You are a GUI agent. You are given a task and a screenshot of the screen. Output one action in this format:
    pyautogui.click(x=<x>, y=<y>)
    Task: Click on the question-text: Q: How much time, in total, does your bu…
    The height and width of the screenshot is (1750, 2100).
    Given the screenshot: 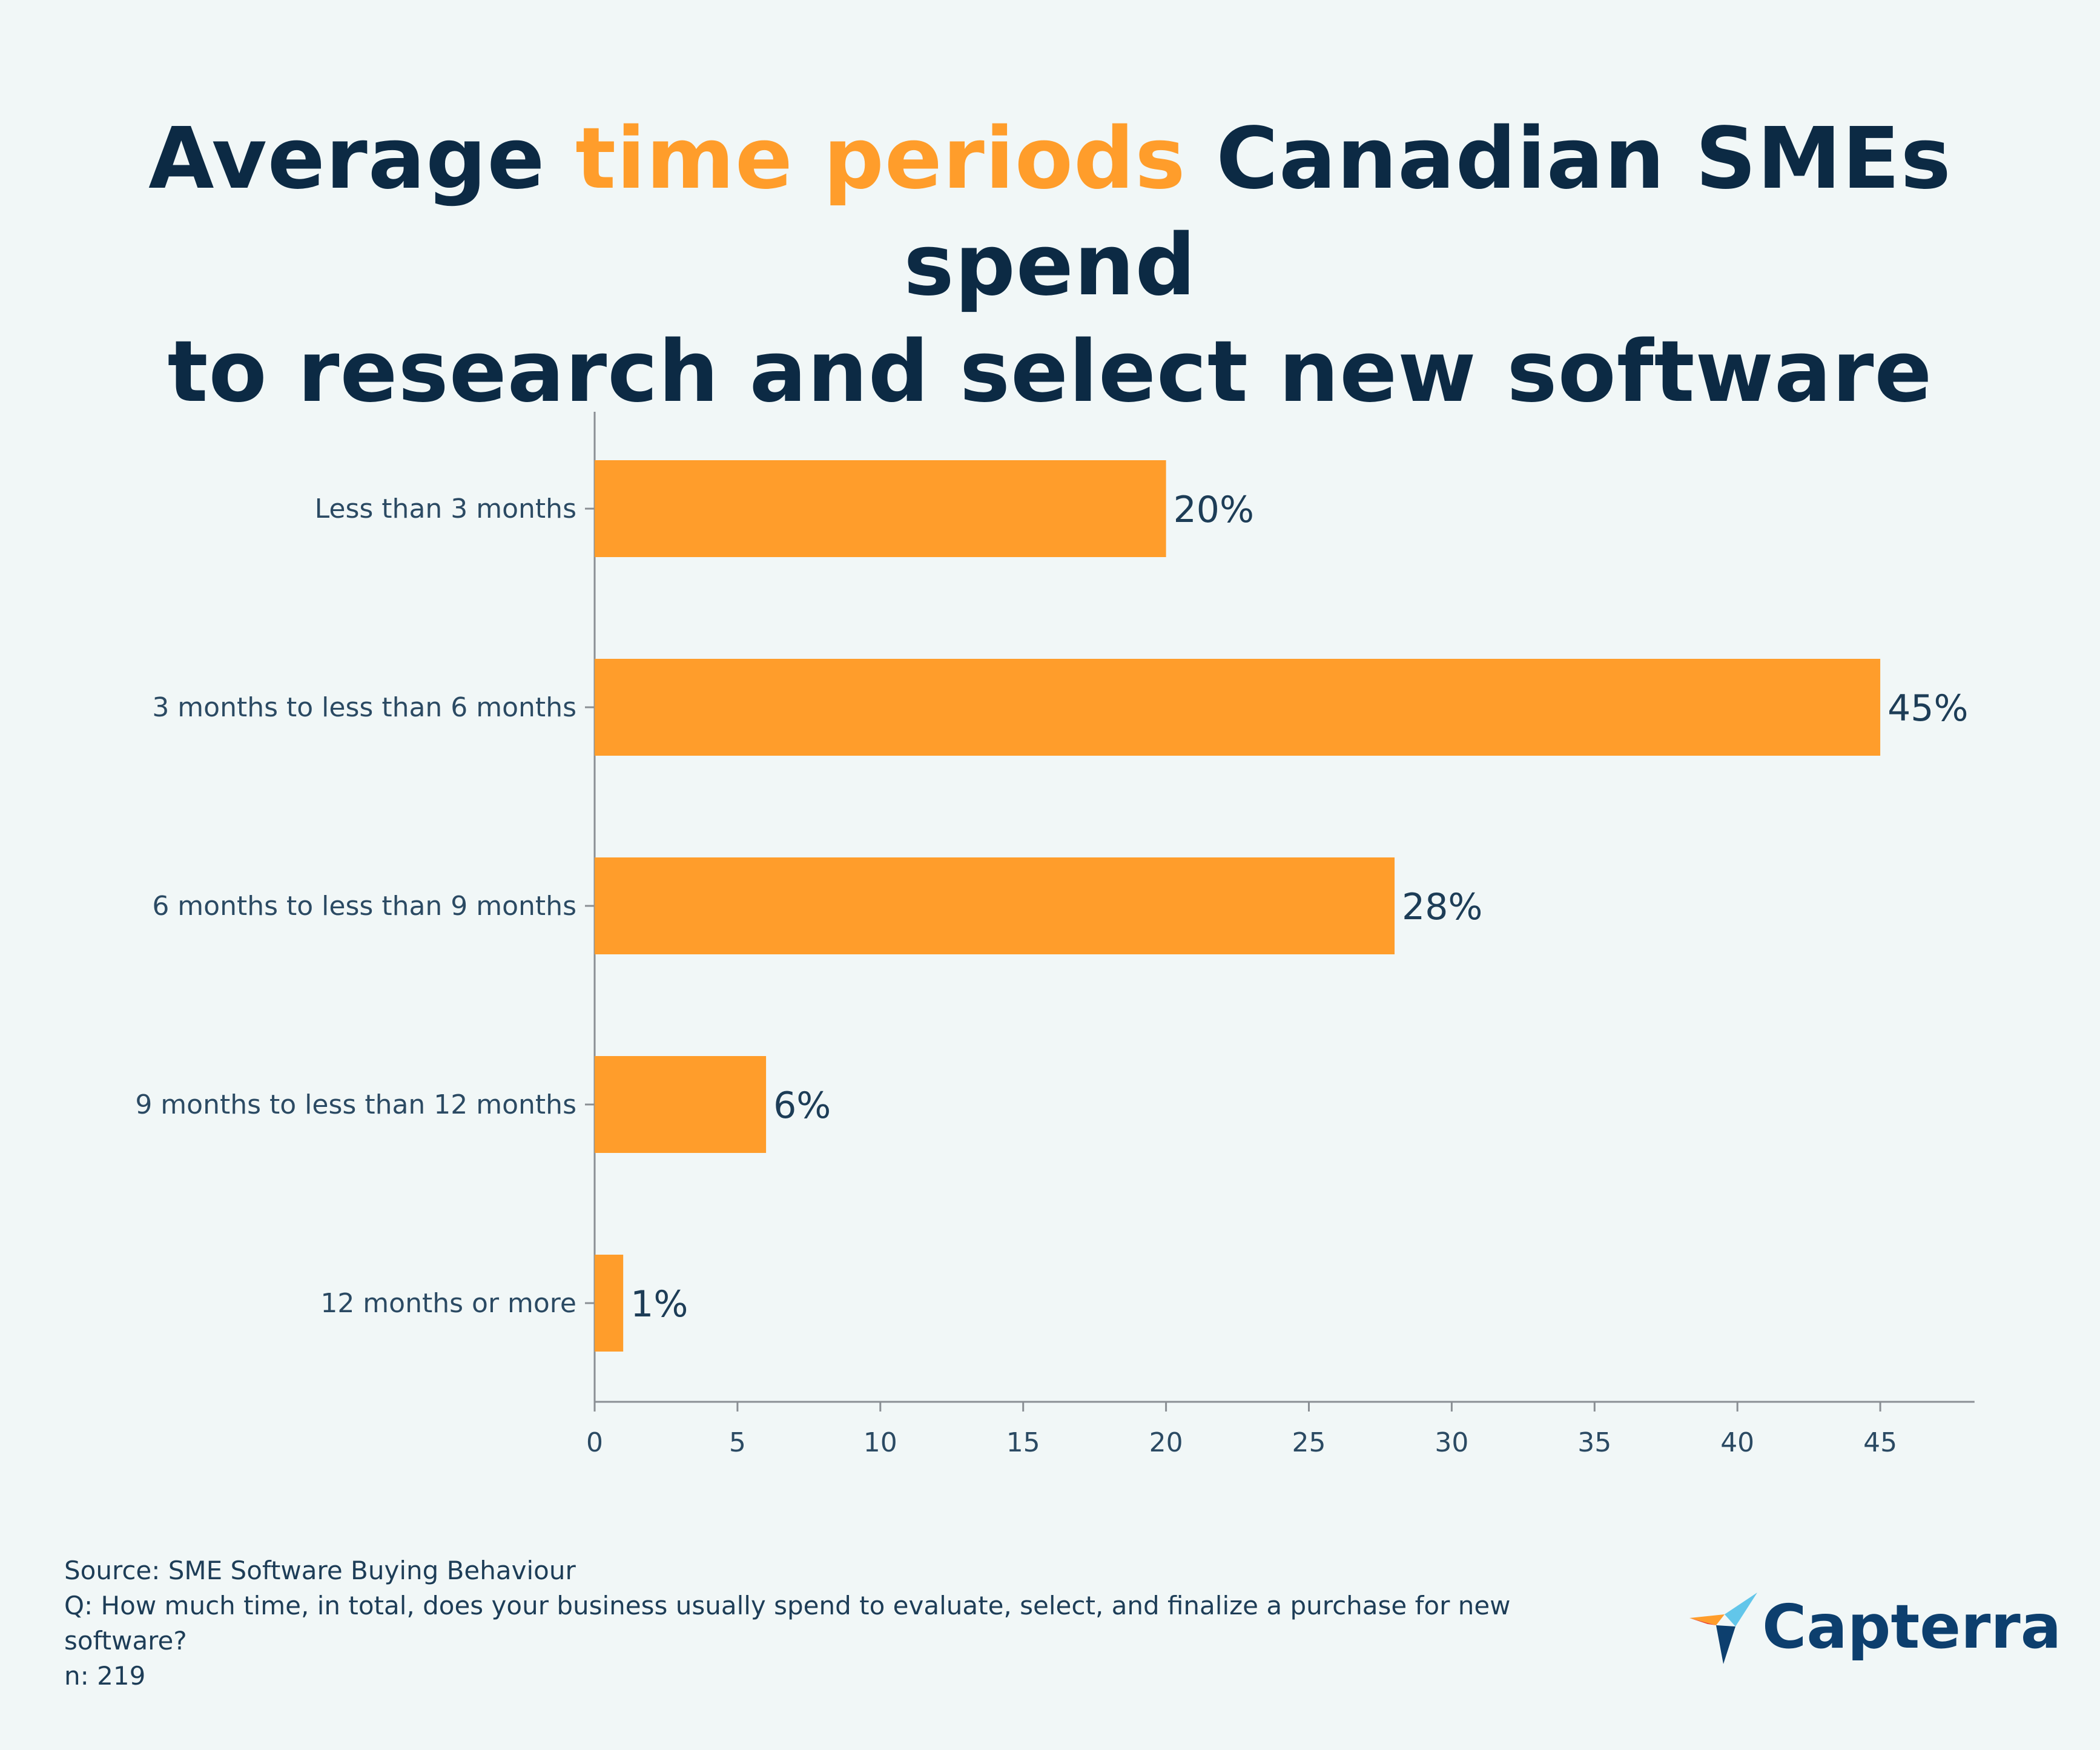 What is the action you would take?
    pyautogui.click(x=787, y=1623)
    